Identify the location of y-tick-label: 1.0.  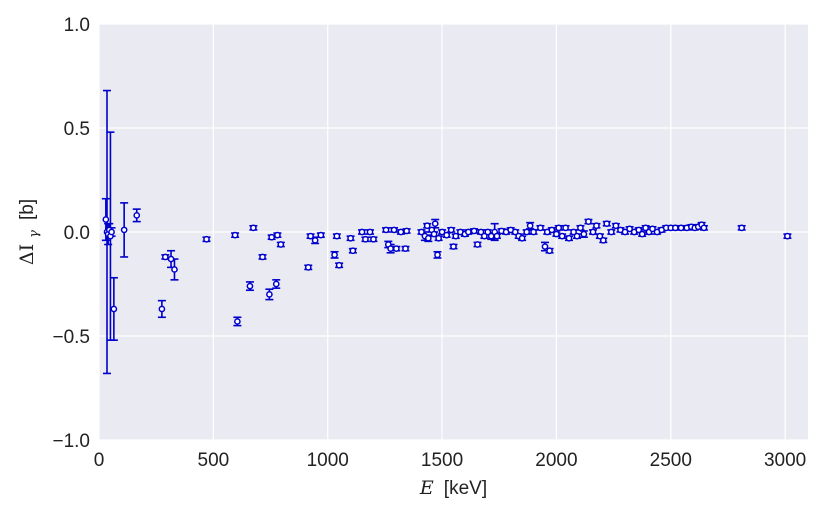
(77, 25).